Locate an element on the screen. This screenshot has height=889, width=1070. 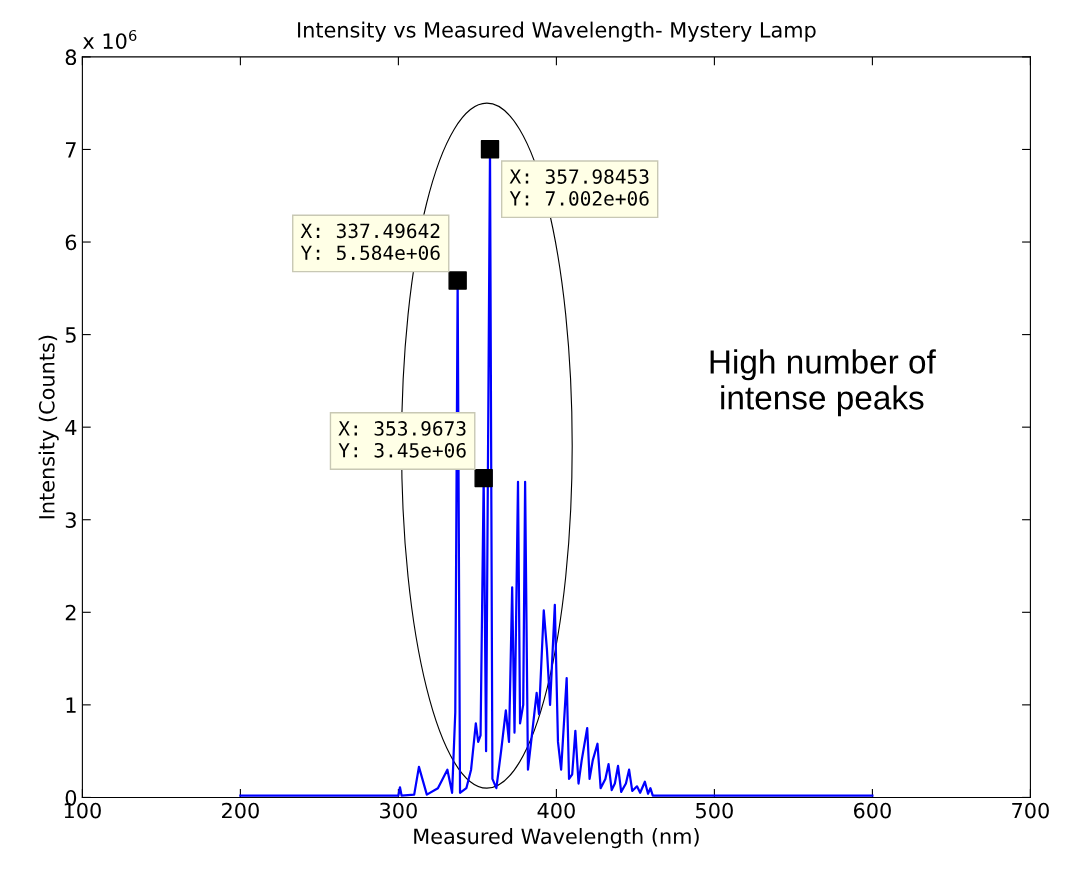
x-tick-label: 300 is located at coordinates (398, 810).